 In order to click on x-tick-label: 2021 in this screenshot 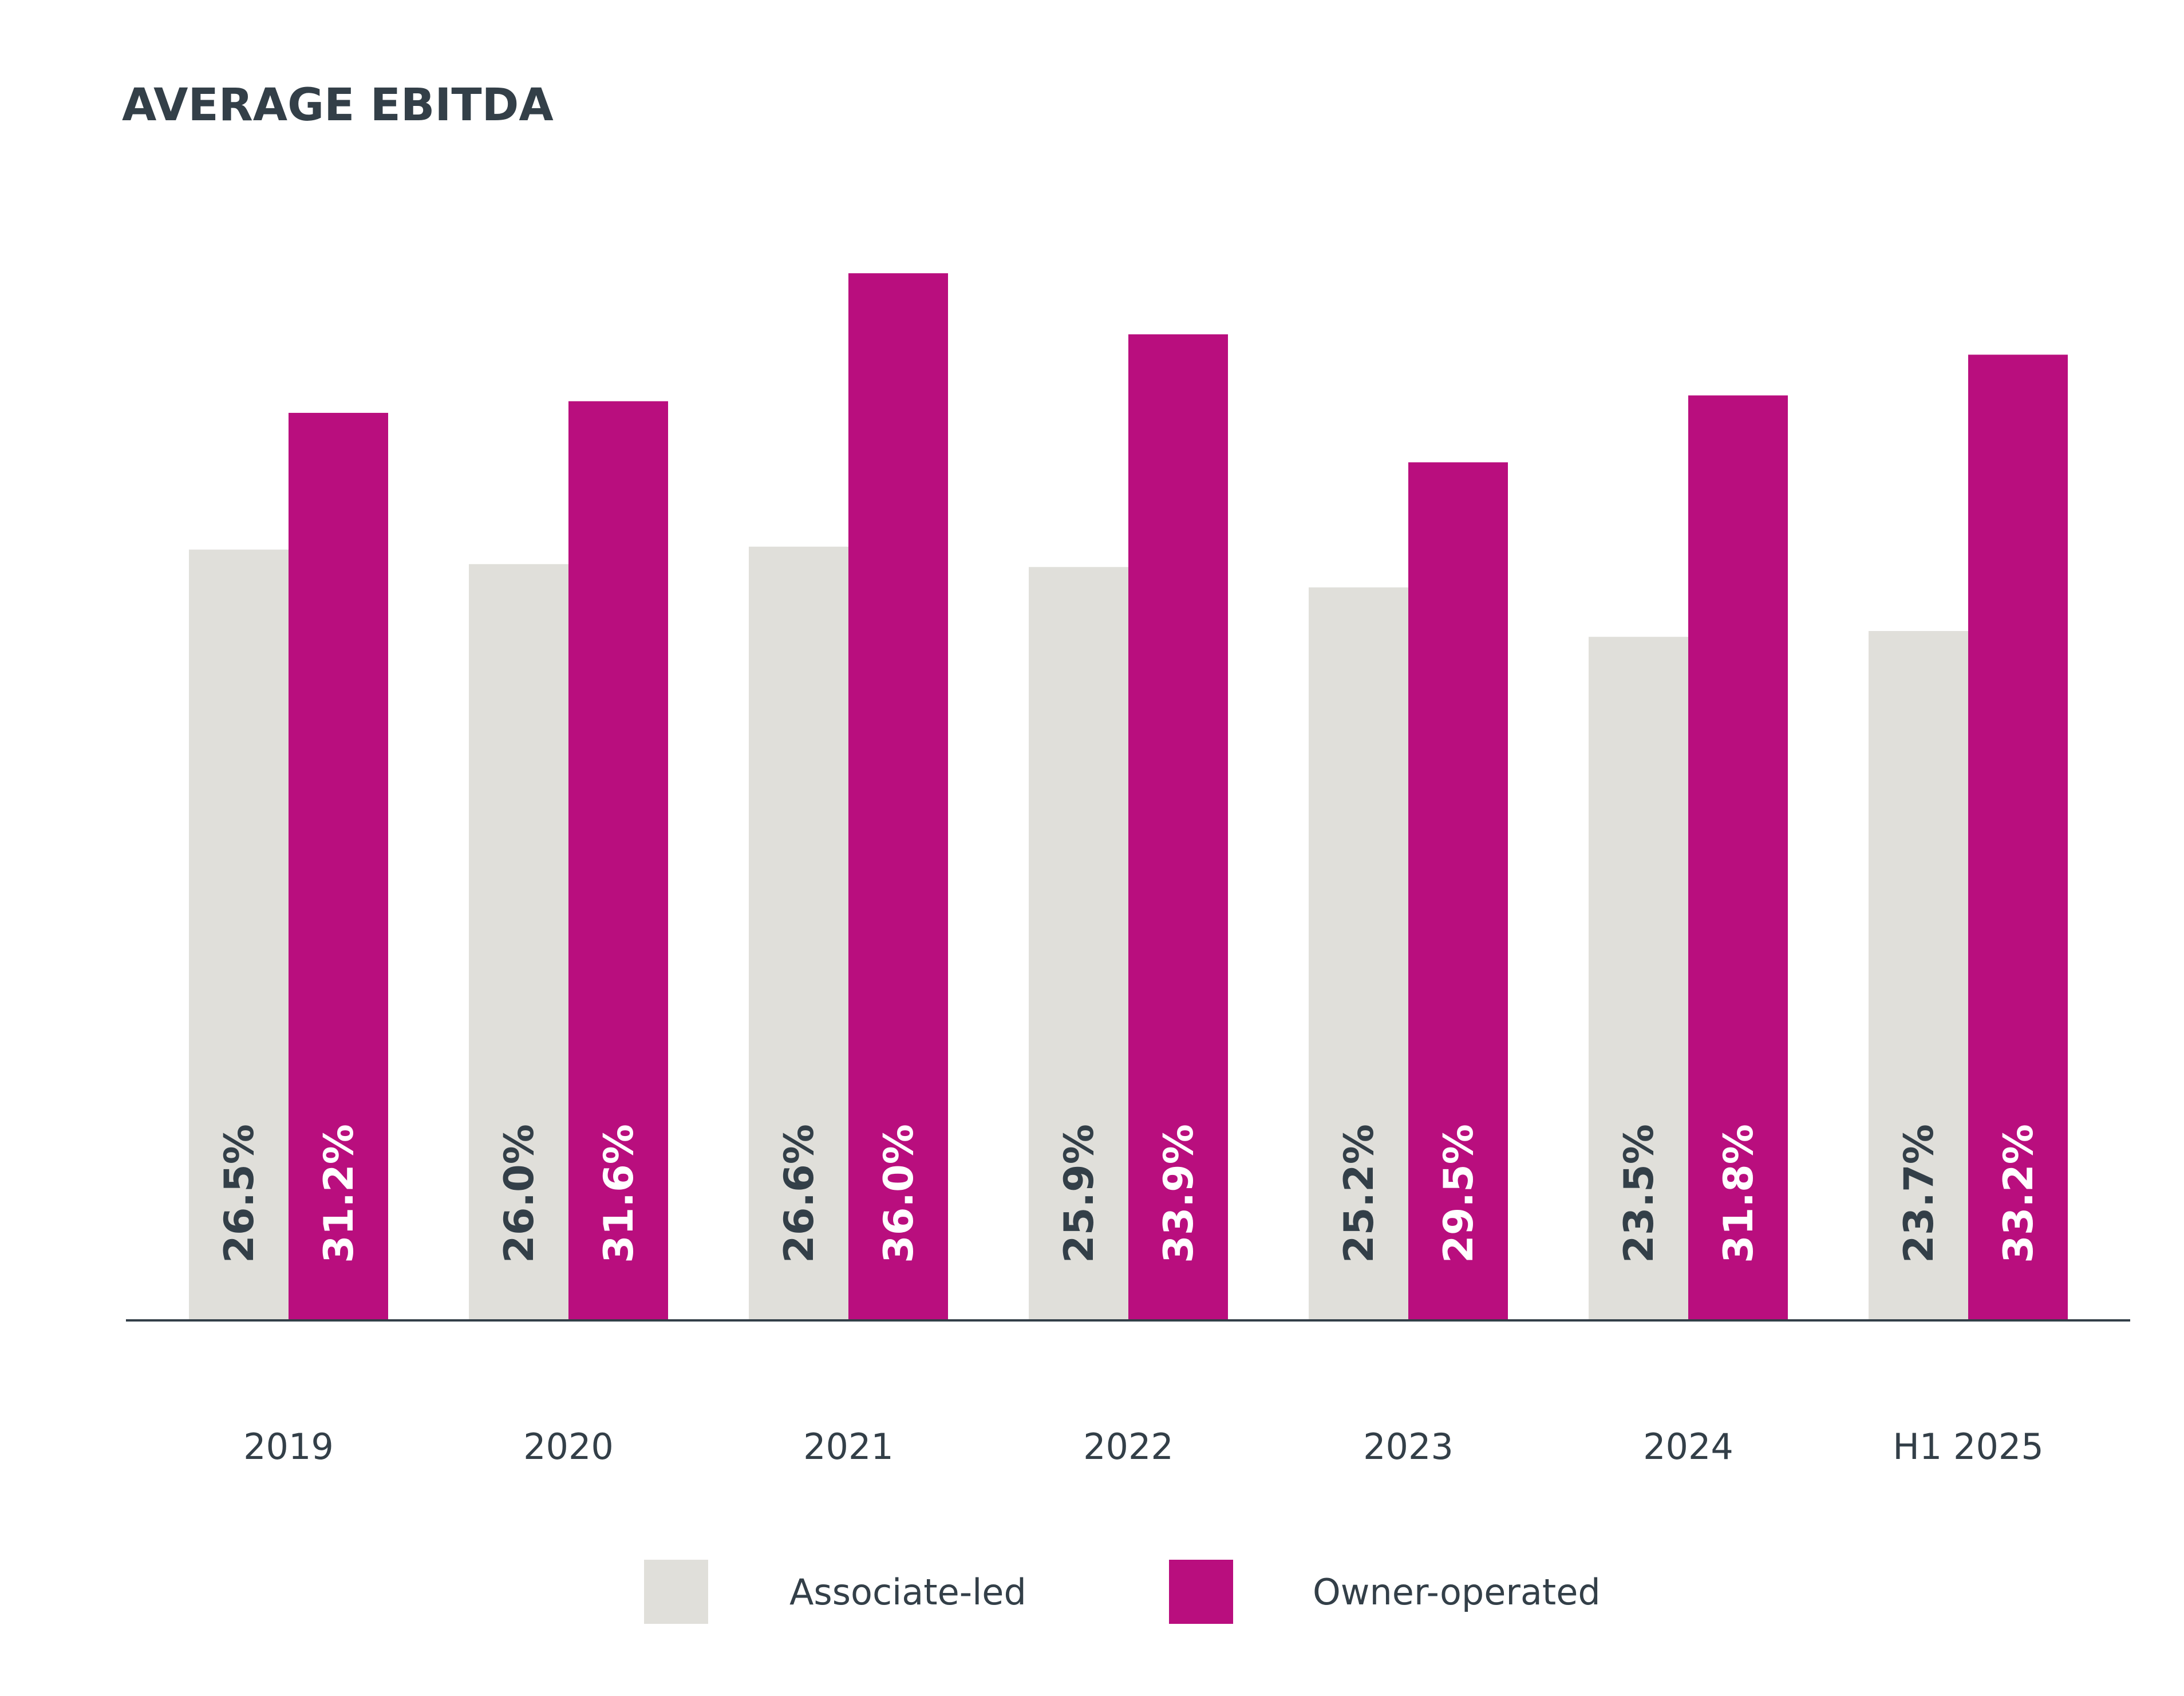, I will do `click(848, 1447)`.